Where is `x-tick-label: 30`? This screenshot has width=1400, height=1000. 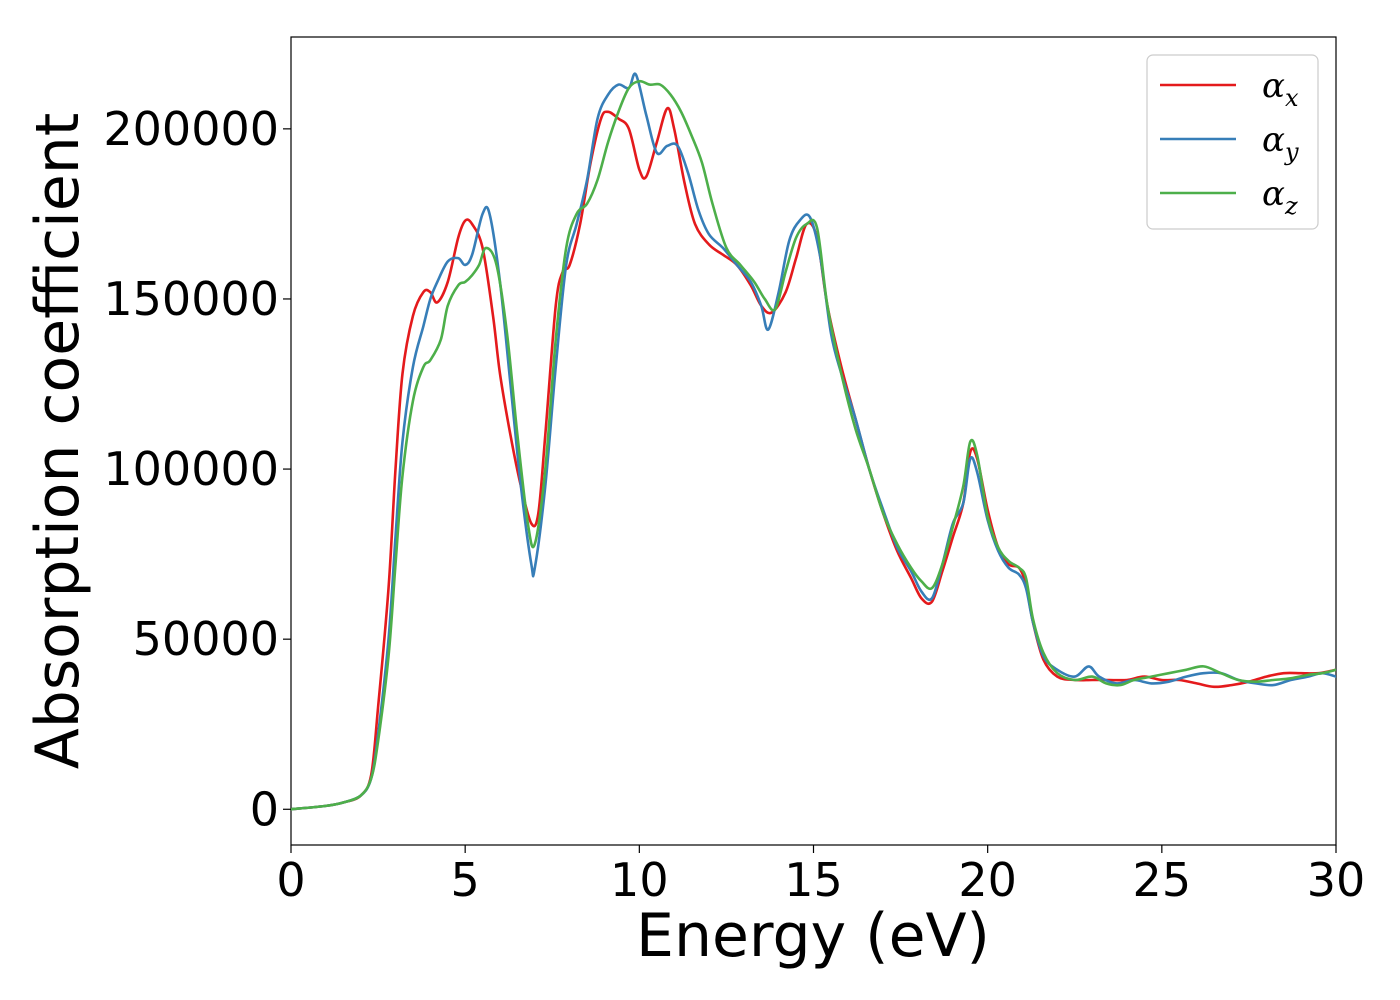 x-tick-label: 30 is located at coordinates (1336, 880).